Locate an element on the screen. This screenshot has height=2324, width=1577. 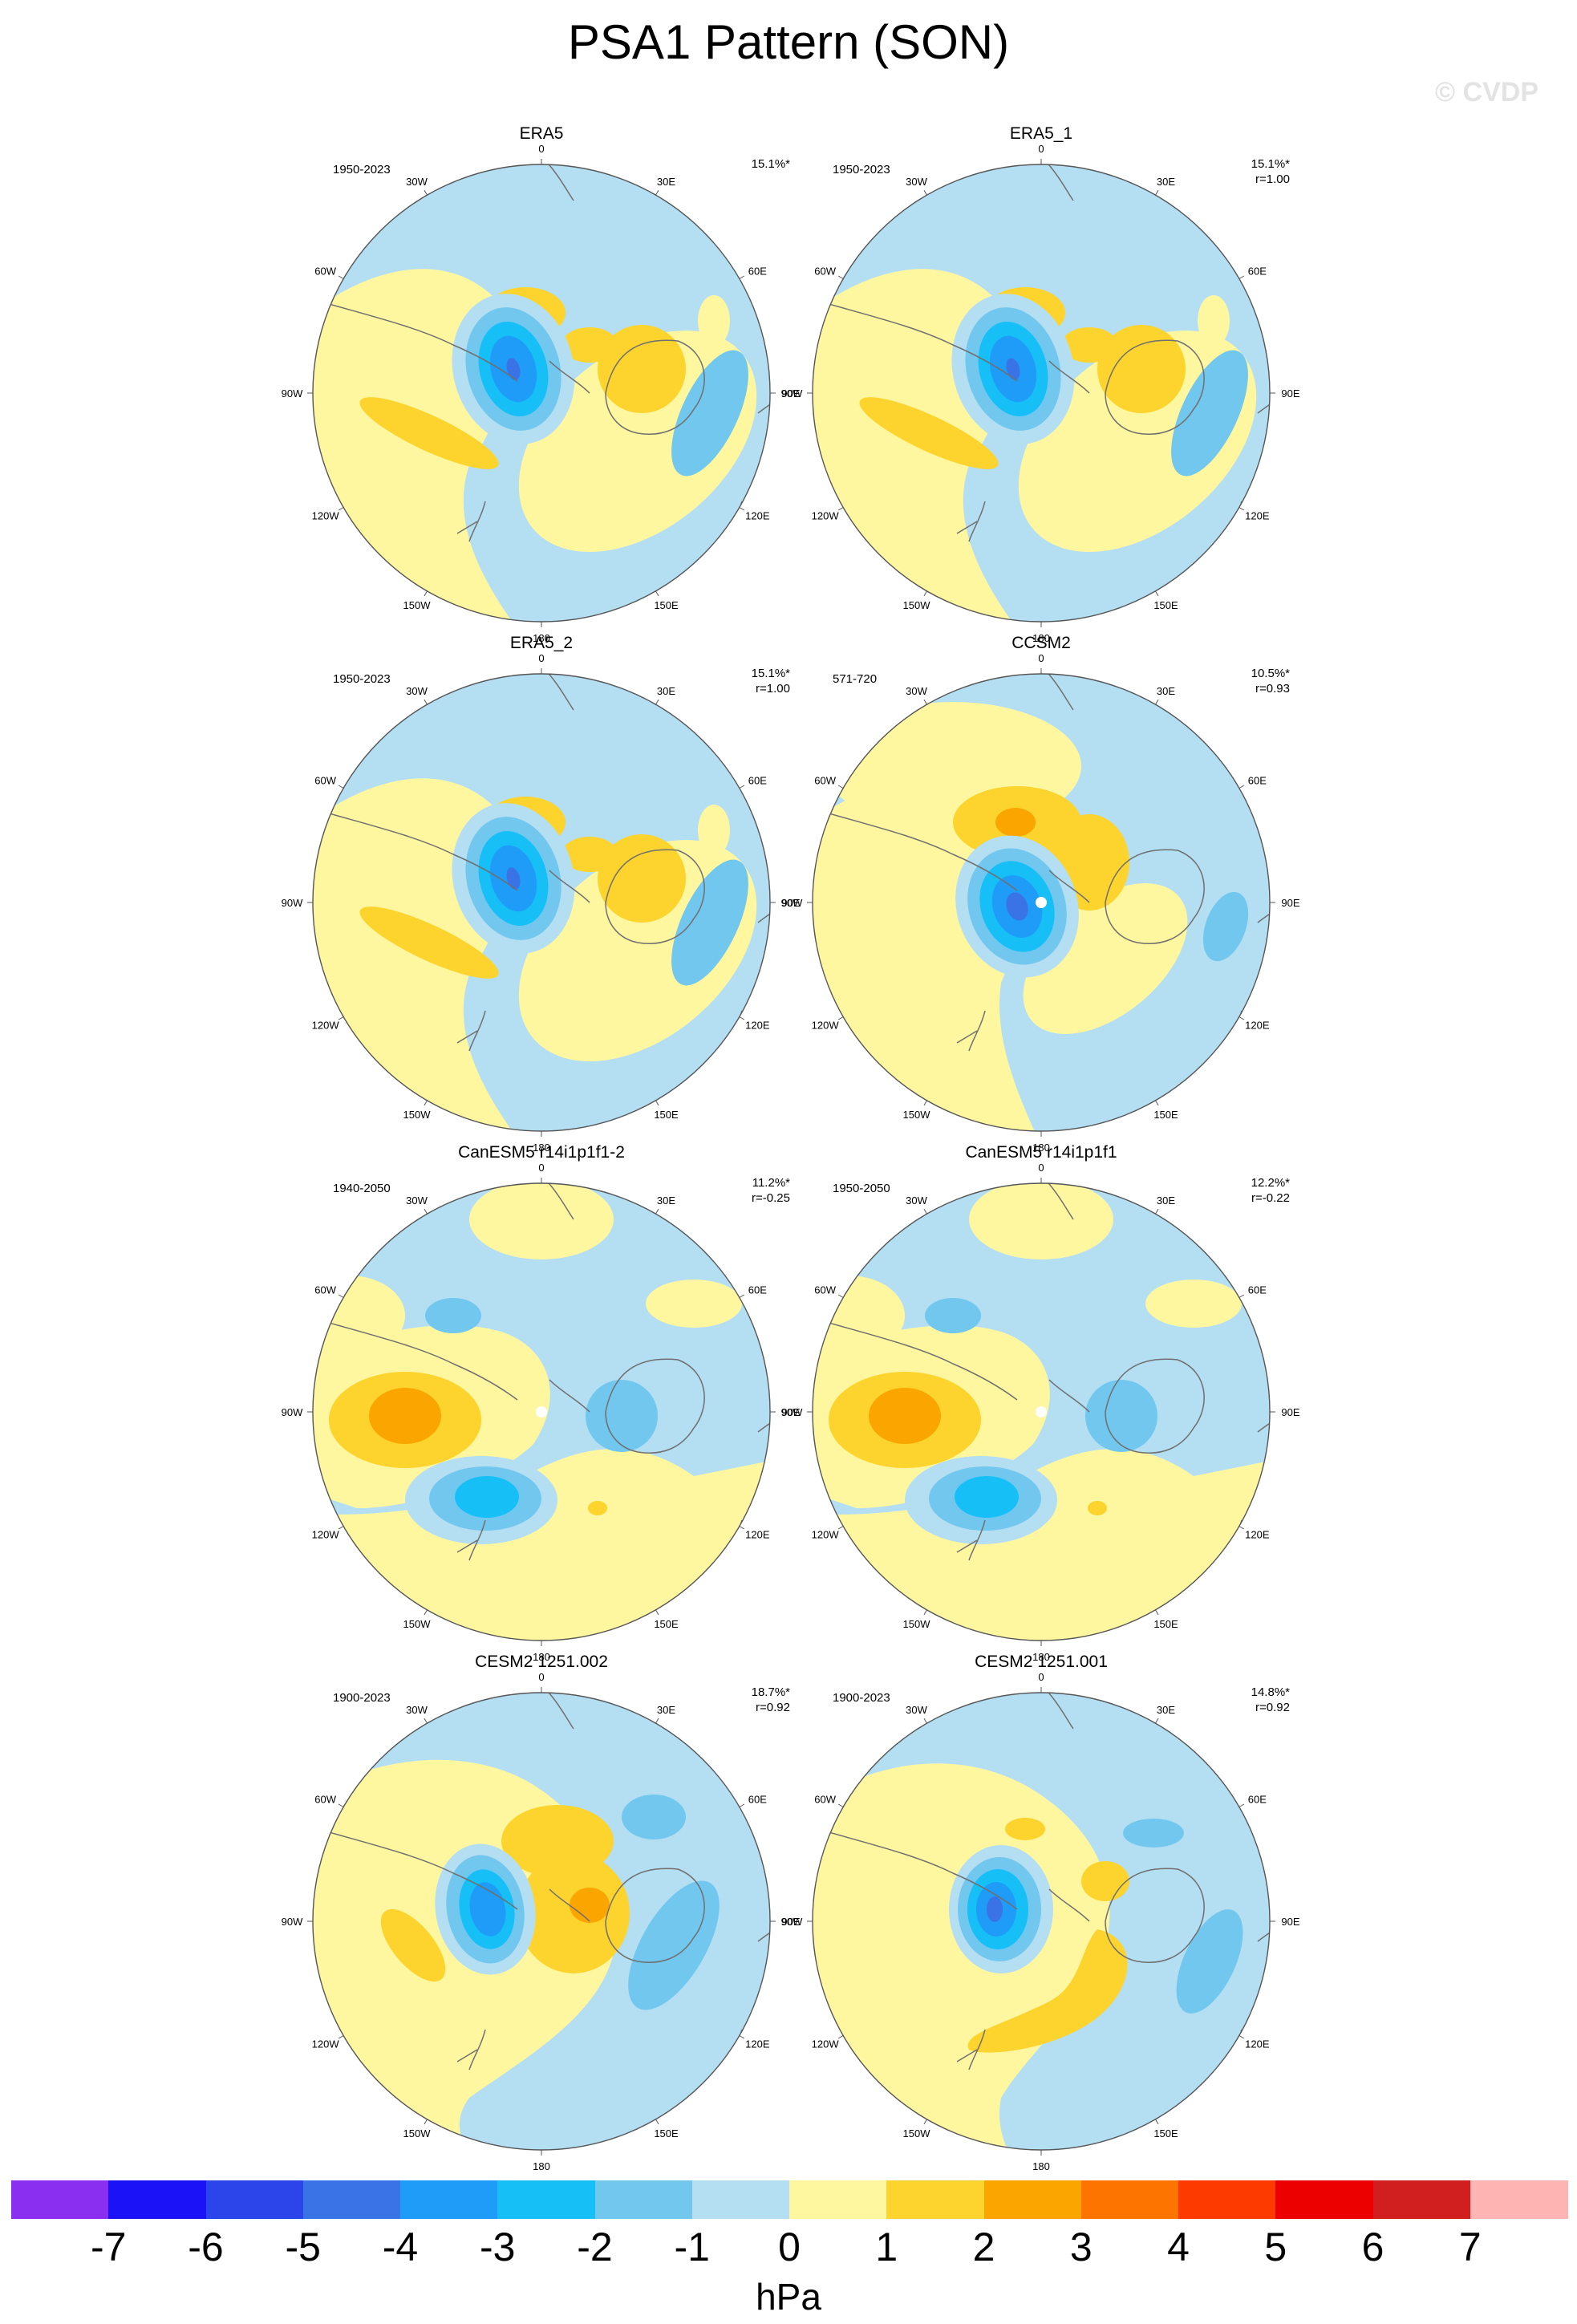
colorbar-tick-label: -3 is located at coordinates (498, 2247).